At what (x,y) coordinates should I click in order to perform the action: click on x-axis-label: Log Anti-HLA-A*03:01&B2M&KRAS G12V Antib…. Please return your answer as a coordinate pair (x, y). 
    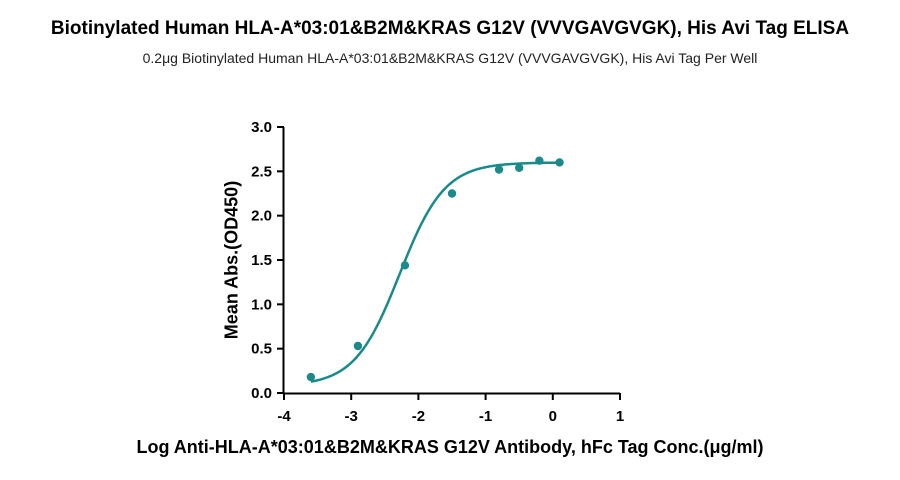
    Looking at the image, I should click on (450, 447).